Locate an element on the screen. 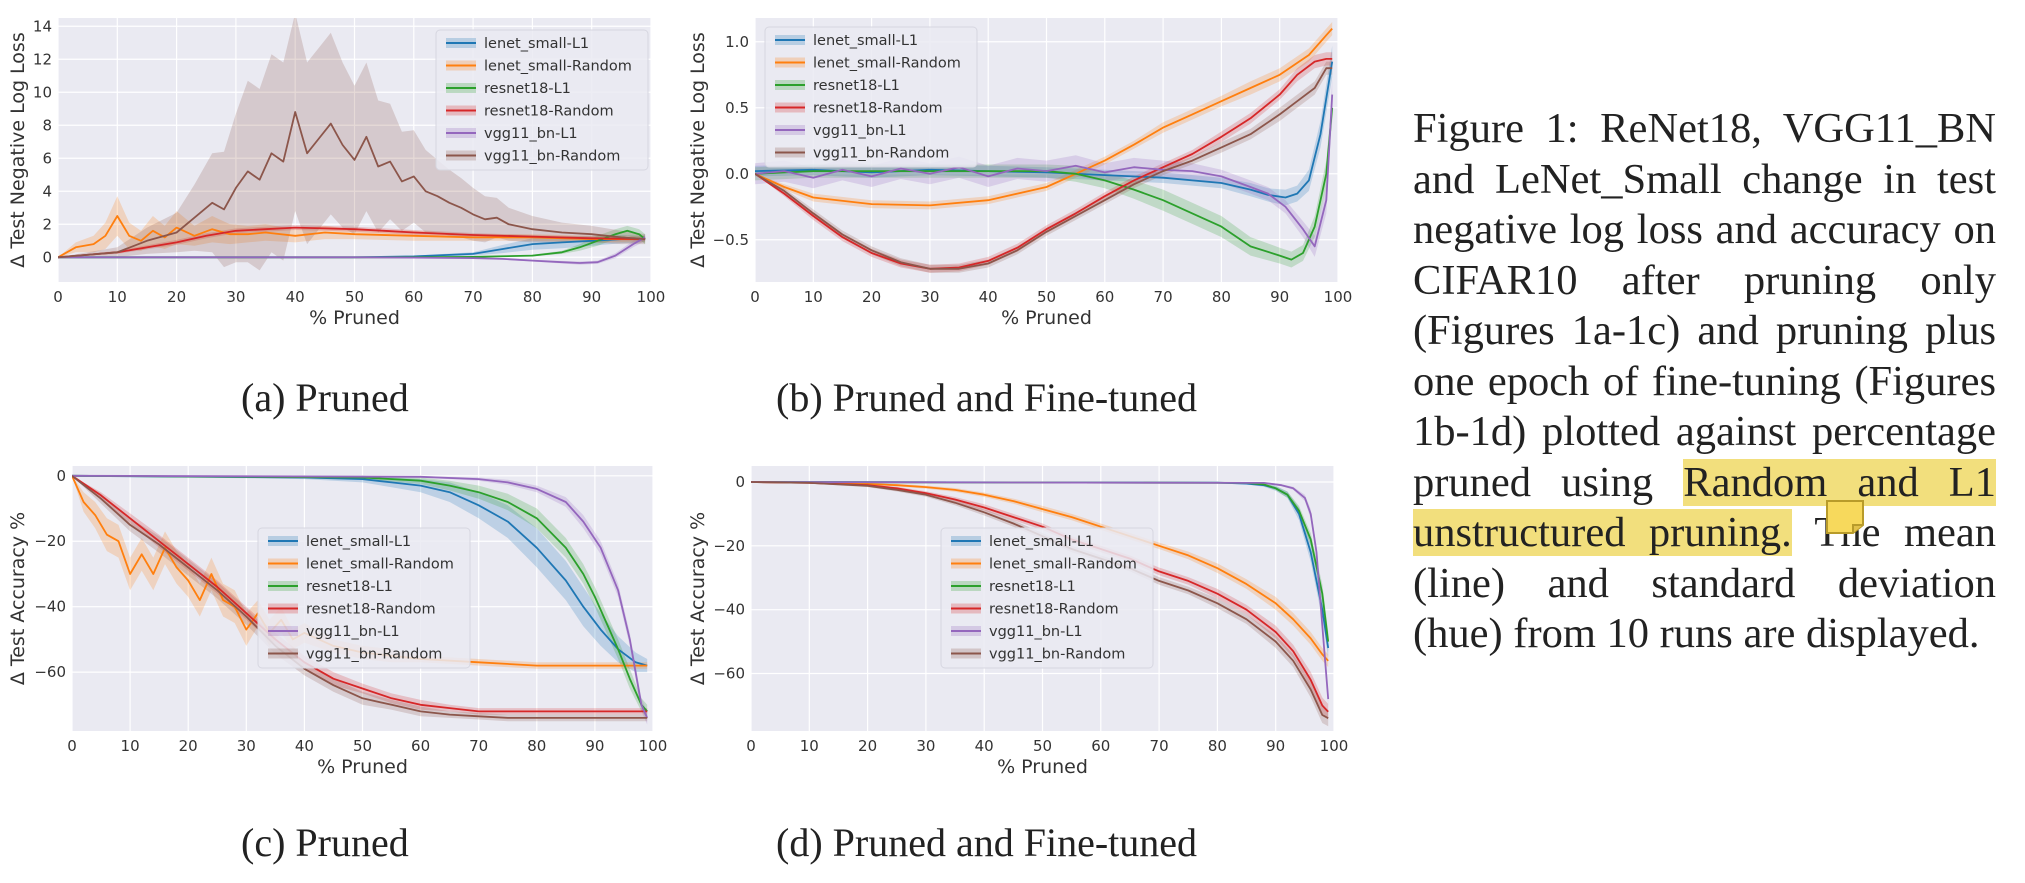 Image resolution: width=2025 pixels, height=883 pixels. series-line-resnet18-Random is located at coordinates (360, 594).